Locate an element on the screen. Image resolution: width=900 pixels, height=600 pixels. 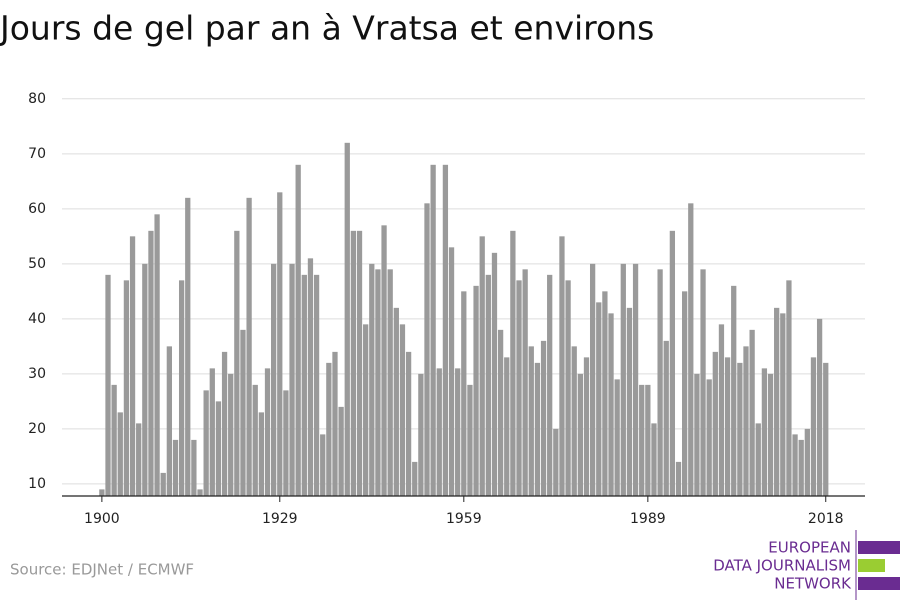
y-tick-label: 10 is located at coordinates (37, 484).